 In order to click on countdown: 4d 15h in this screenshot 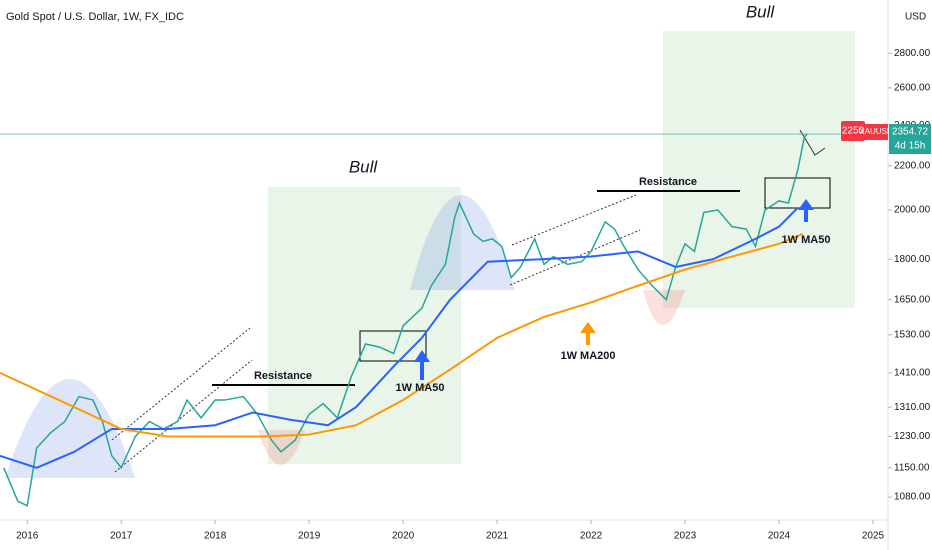, I will do `click(910, 146)`.